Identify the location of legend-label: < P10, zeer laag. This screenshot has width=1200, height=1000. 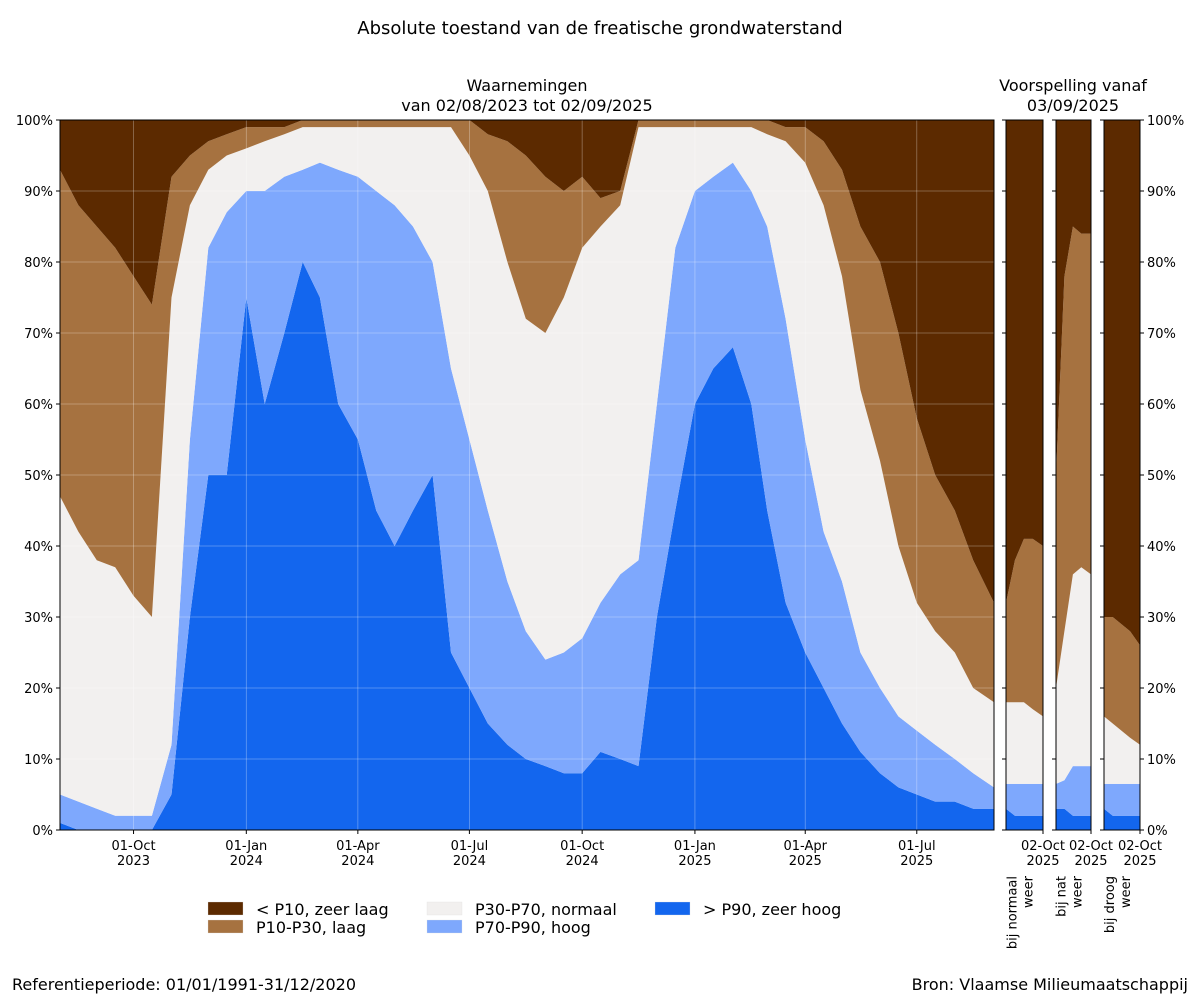
(322, 909).